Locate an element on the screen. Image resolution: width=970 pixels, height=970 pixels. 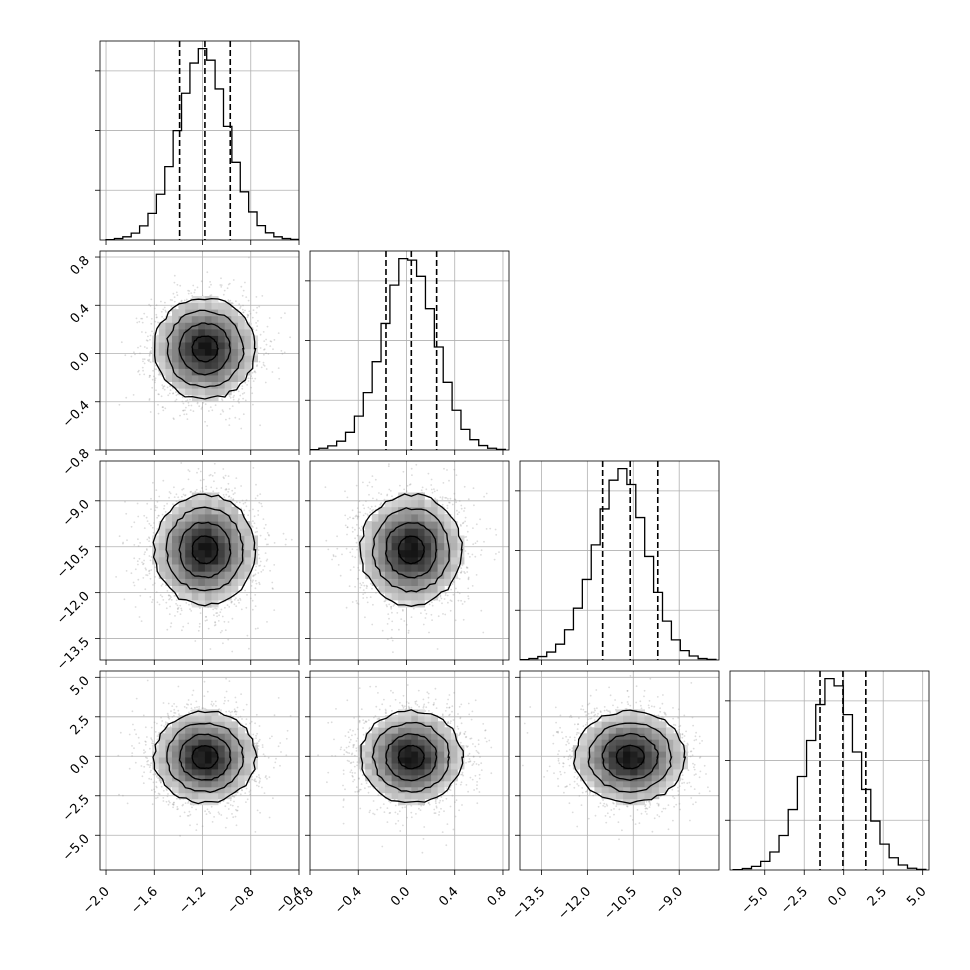
scatter-panel-1-0: −0.8−0.40.00.40.8 is located at coordinates (180, 364).